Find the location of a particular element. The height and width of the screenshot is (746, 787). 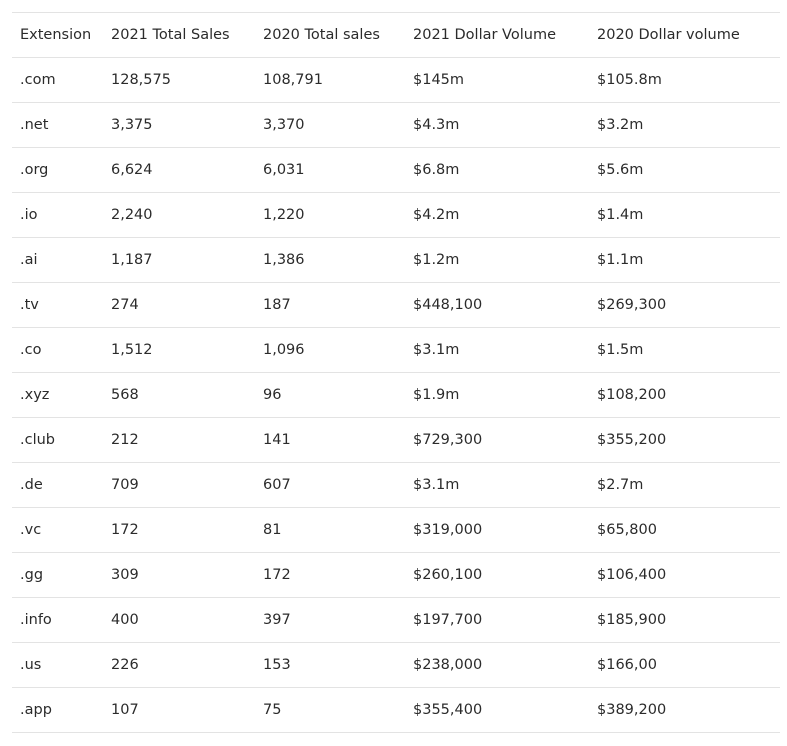

cell-2021-total-sales: 212 is located at coordinates (179, 440).